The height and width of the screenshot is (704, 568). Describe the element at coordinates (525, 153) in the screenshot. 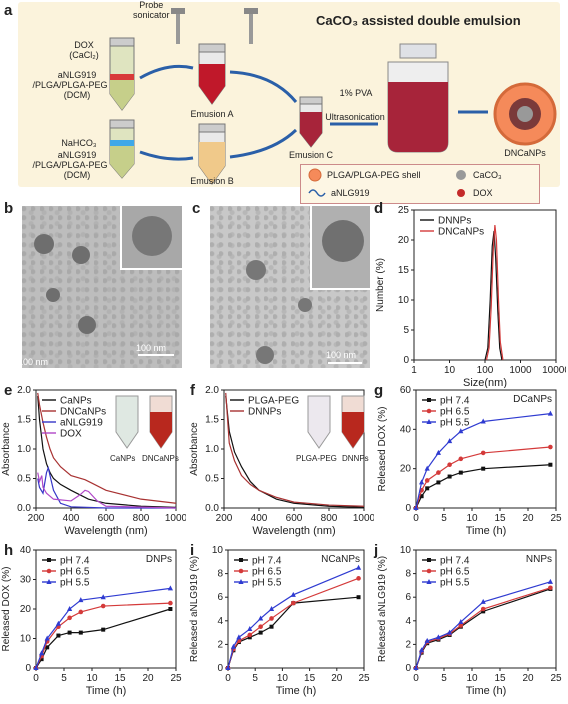

I see `product-label: DNCaNPs` at that location.